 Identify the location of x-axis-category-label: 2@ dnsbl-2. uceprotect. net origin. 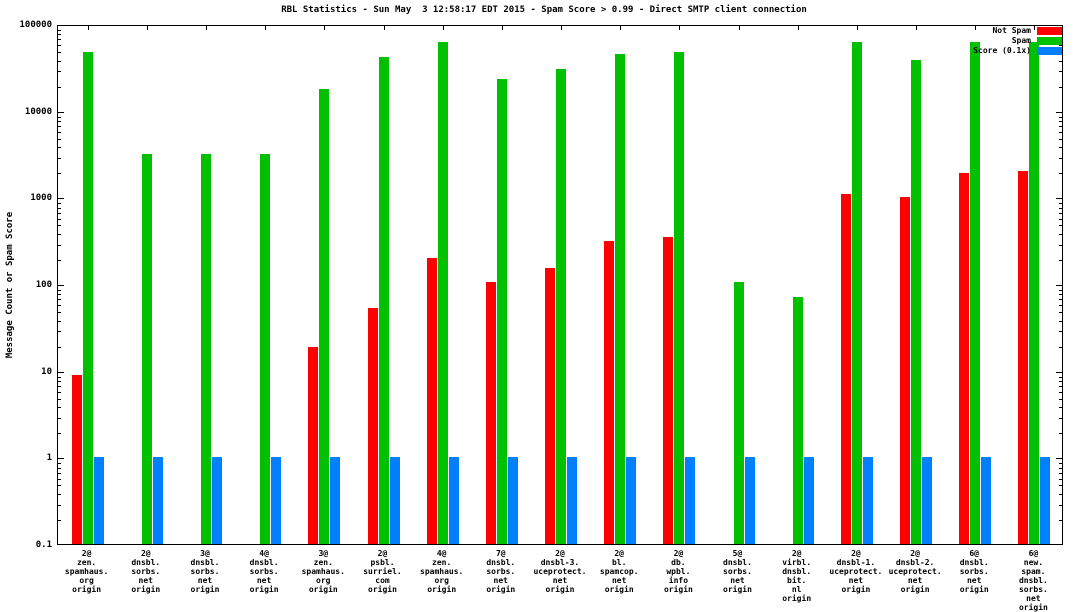
(915, 571).